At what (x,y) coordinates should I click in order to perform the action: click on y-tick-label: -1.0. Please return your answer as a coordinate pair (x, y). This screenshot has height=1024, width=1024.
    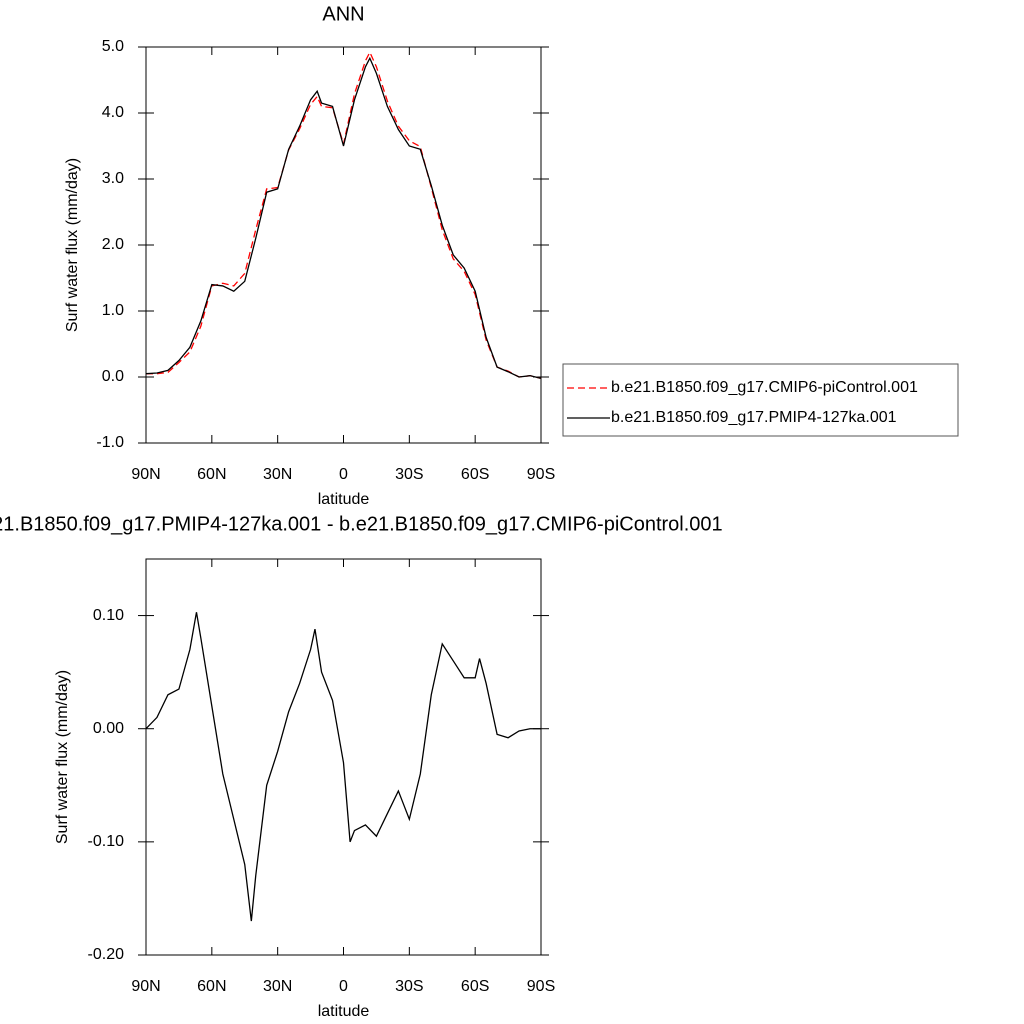
    Looking at the image, I should click on (110, 442).